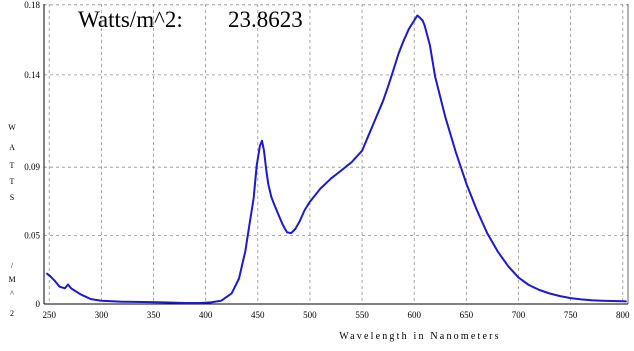 The width and height of the screenshot is (634, 351). Describe the element at coordinates (11, 279) in the screenshot. I see `y-axis-title-letter: M` at that location.